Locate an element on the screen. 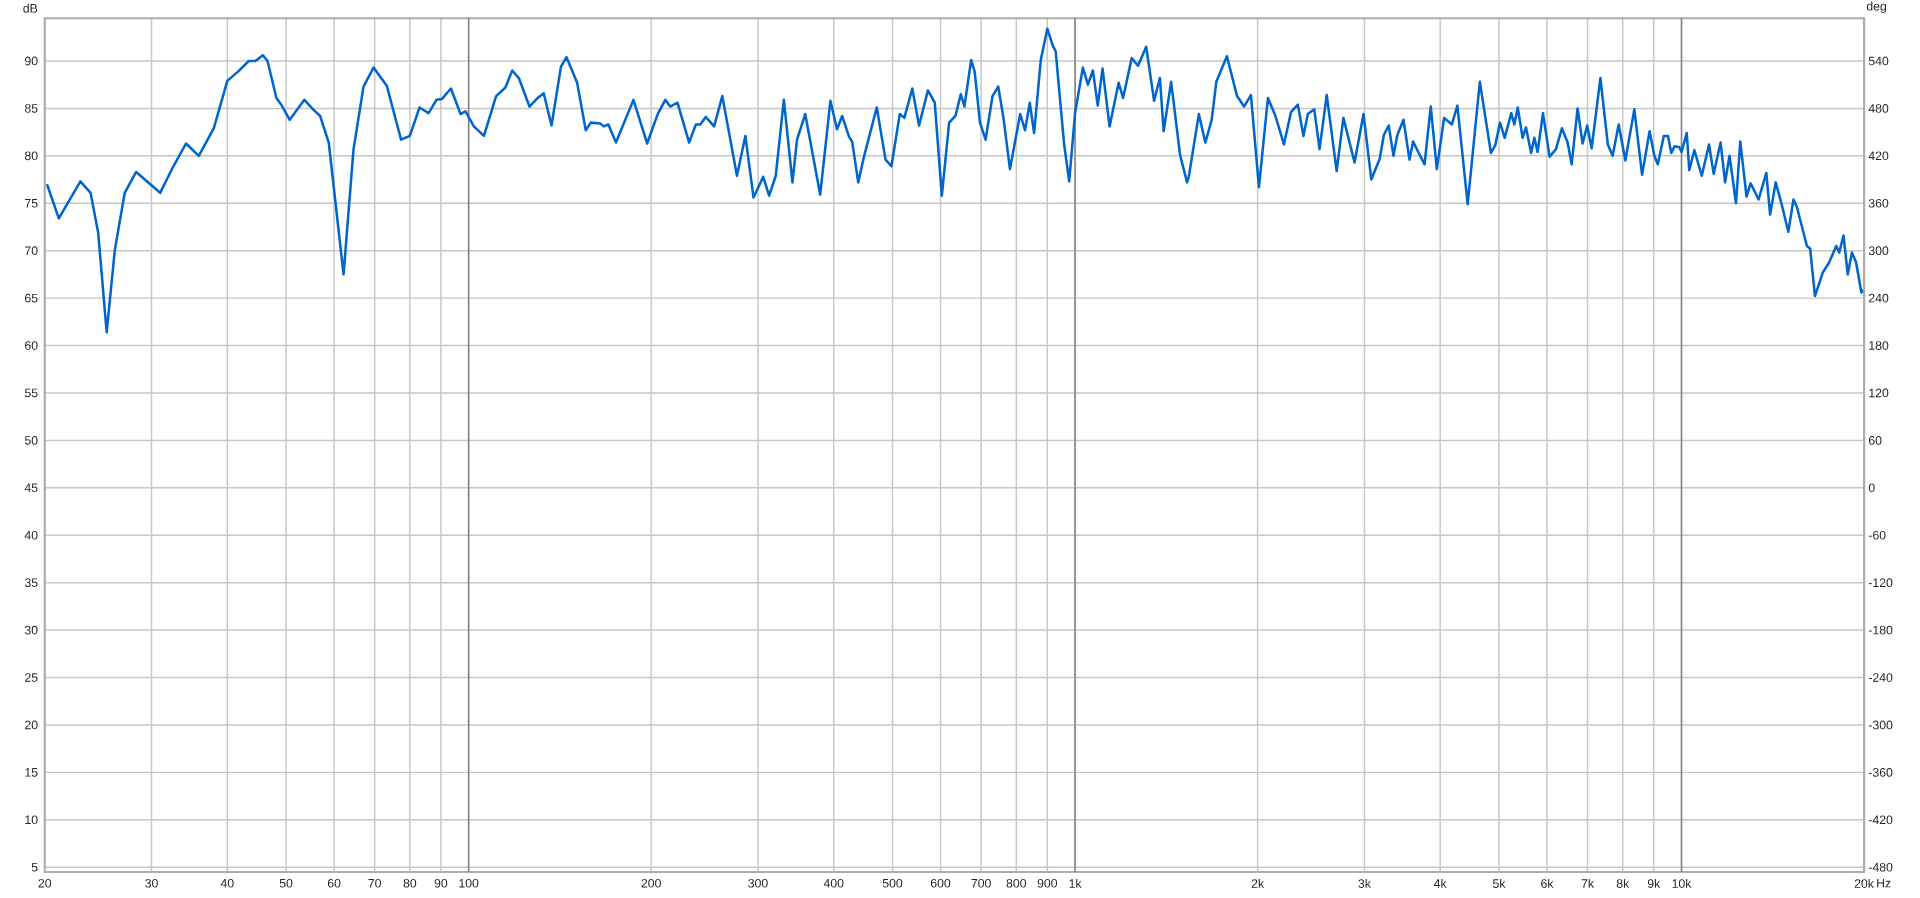  x-tick-label: 20k is located at coordinates (1864, 883).